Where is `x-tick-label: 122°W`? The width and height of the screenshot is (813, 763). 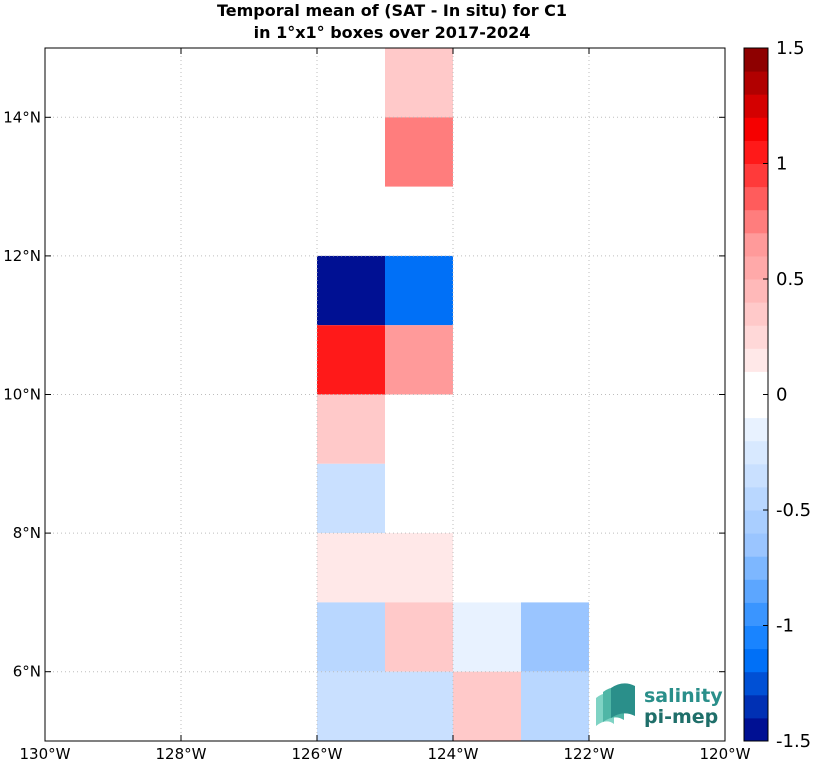 x-tick-label: 122°W is located at coordinates (589, 754).